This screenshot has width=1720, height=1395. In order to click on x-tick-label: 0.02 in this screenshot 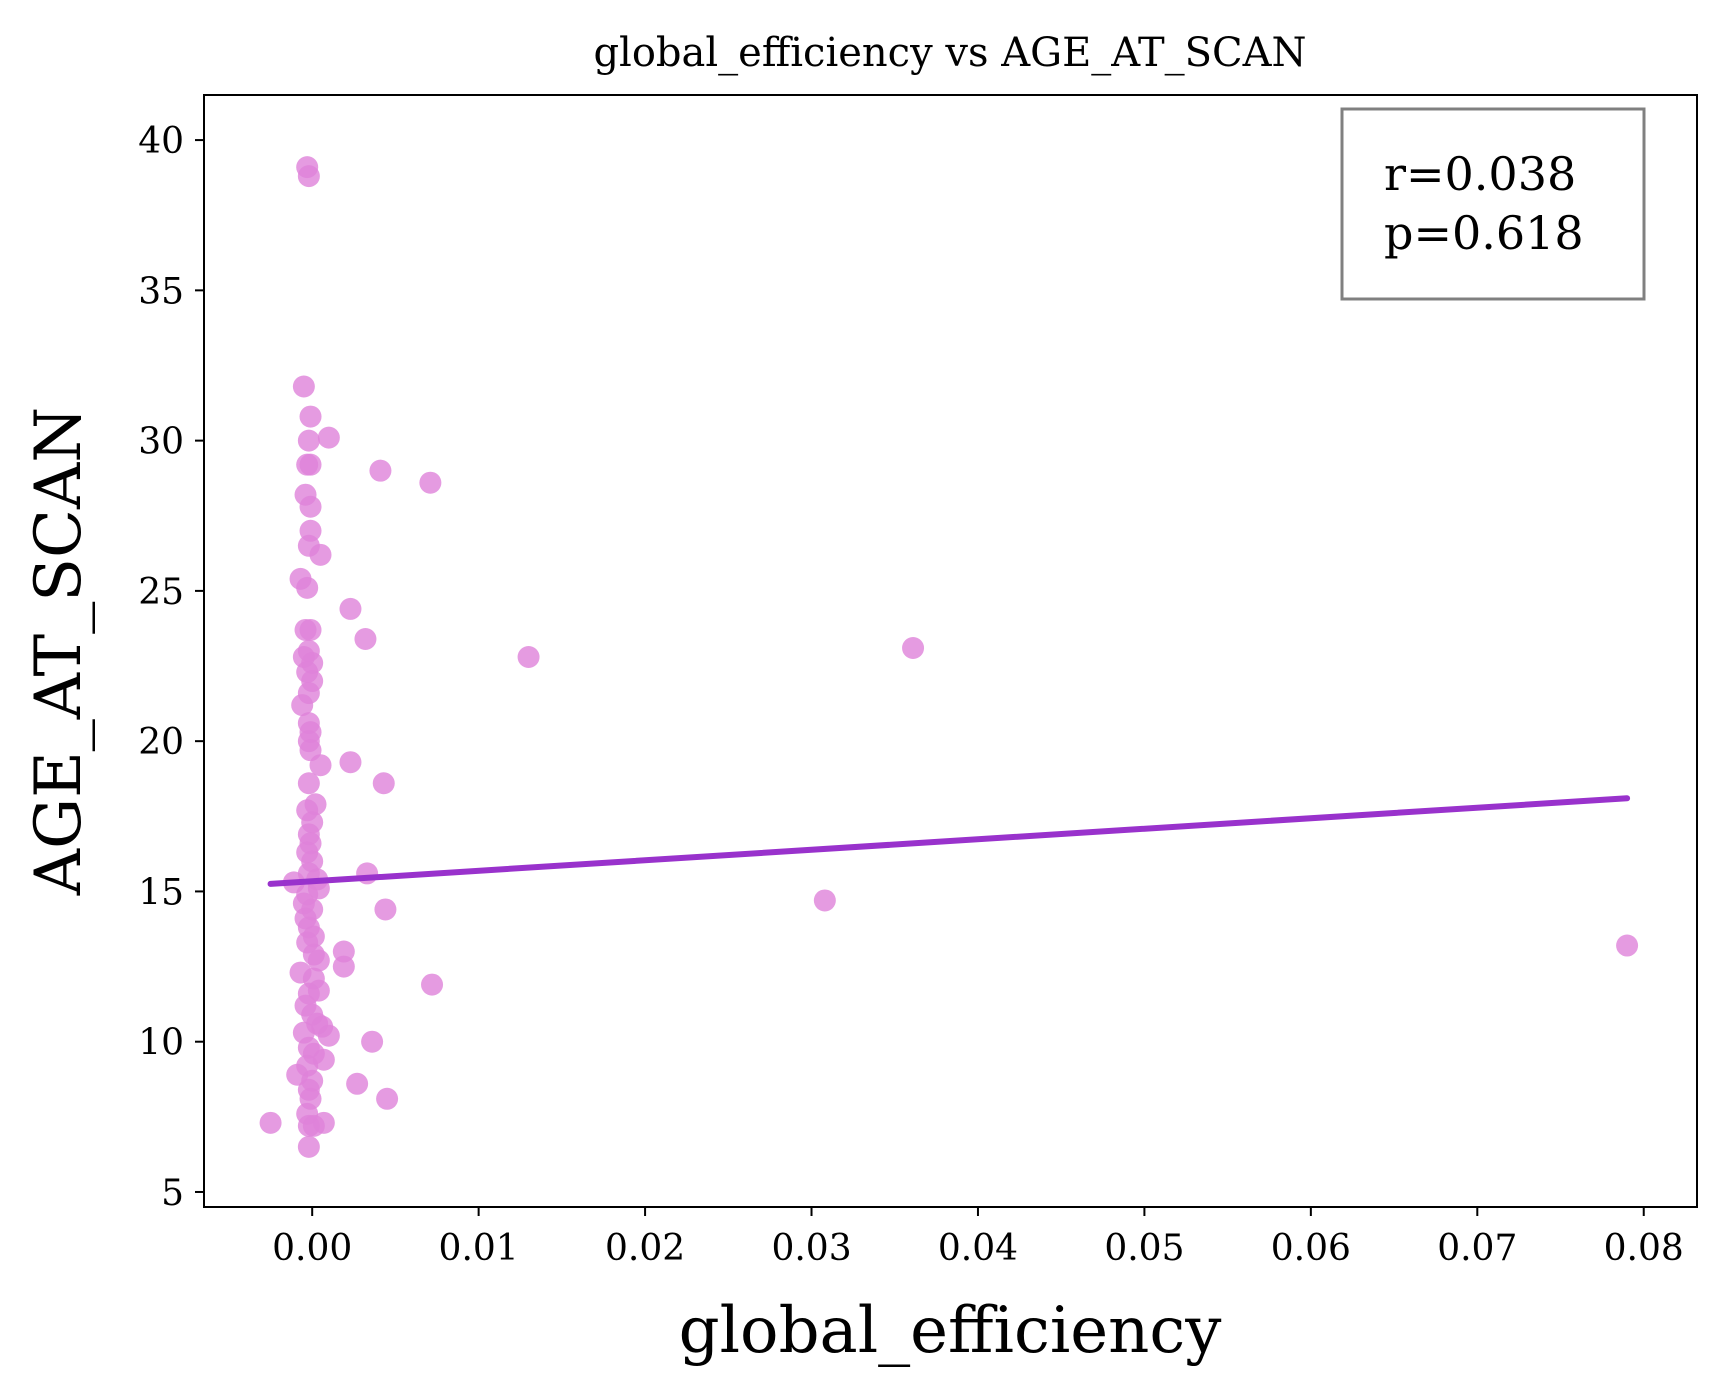, I will do `click(645, 1248)`.